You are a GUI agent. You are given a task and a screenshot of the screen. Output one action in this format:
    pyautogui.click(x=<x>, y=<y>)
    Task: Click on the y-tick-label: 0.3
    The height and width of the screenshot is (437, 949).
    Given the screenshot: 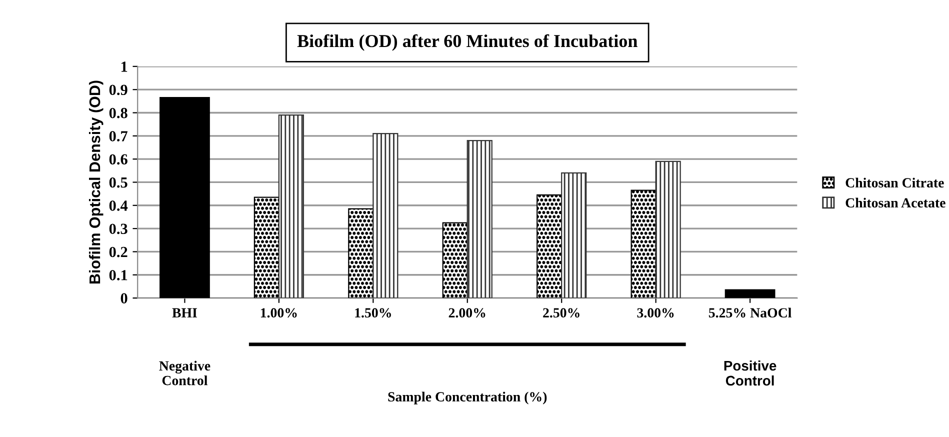 What is the action you would take?
    pyautogui.click(x=118, y=229)
    